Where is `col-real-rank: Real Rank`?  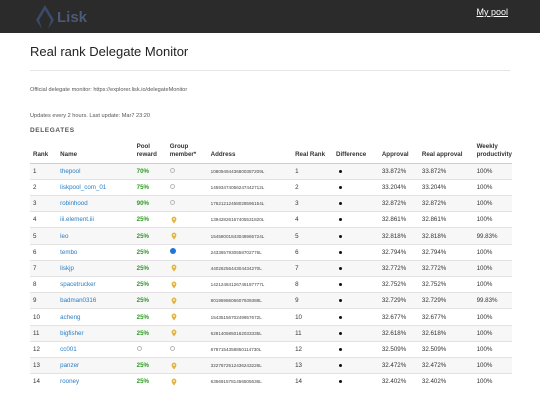 col-real-rank: Real Rank is located at coordinates (312, 153).